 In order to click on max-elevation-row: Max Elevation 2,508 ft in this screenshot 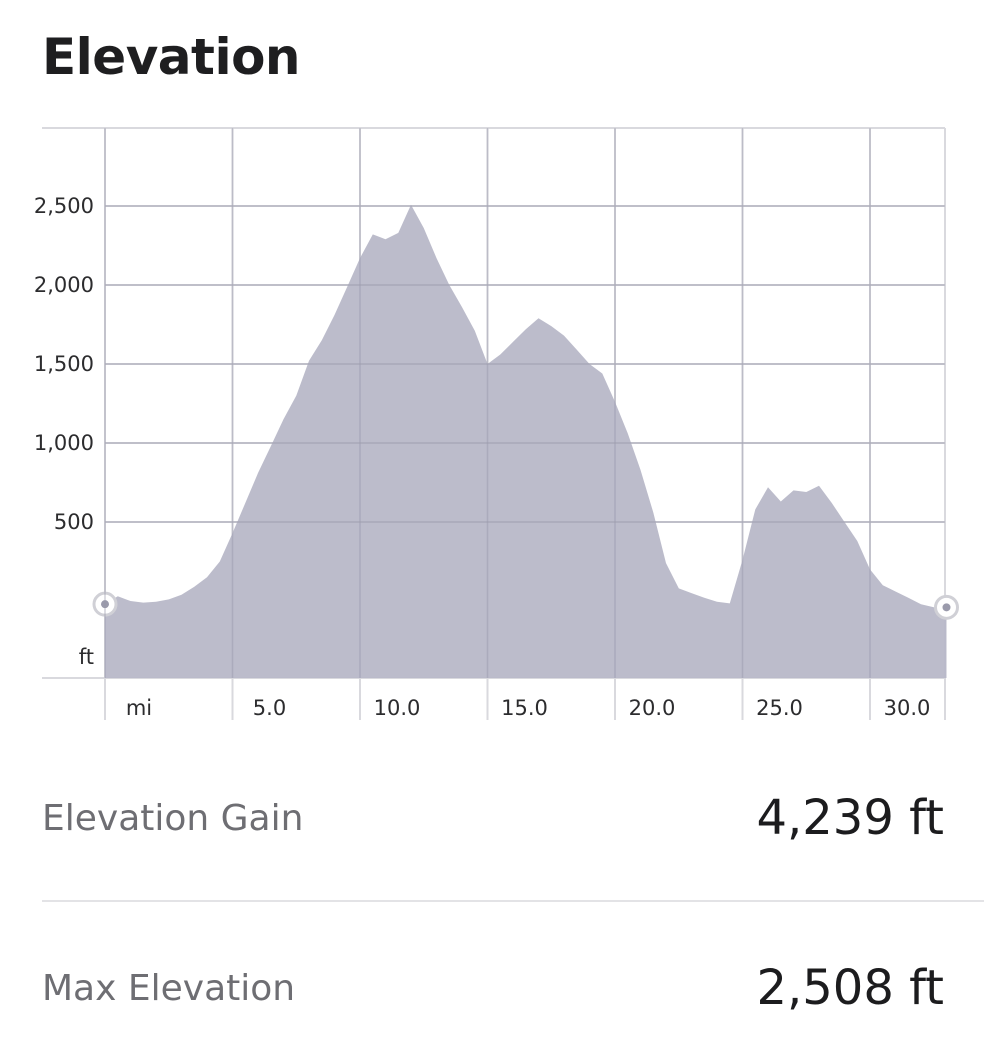, I will do `click(493, 1004)`.